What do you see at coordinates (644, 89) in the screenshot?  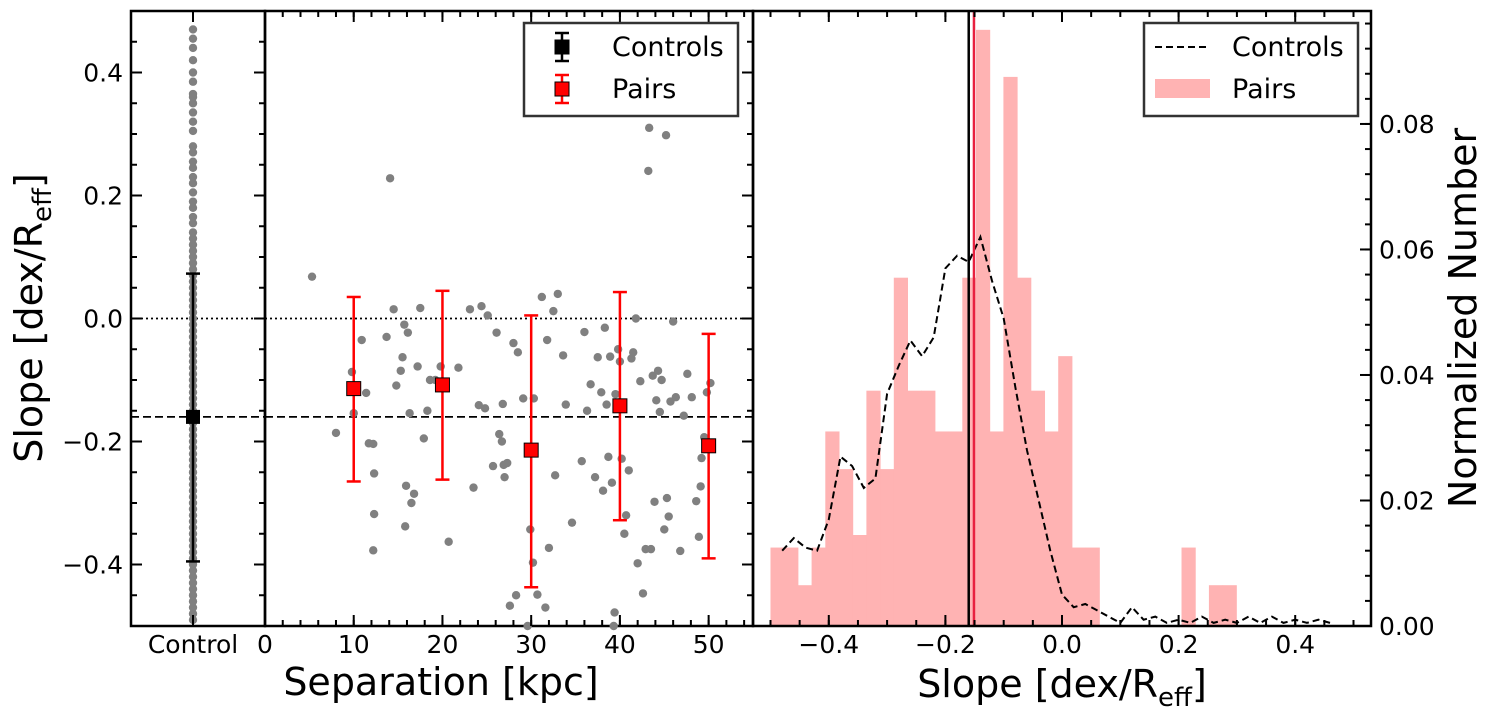 I see `legend-label-pairs: Pairs` at bounding box center [644, 89].